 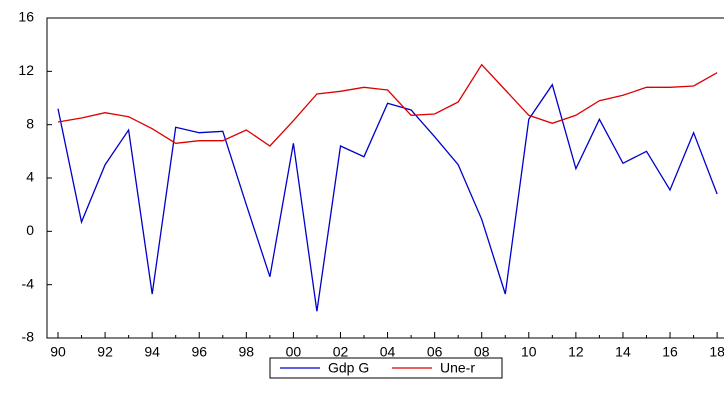 I want to click on x-tick-label: 94, so click(x=152, y=352).